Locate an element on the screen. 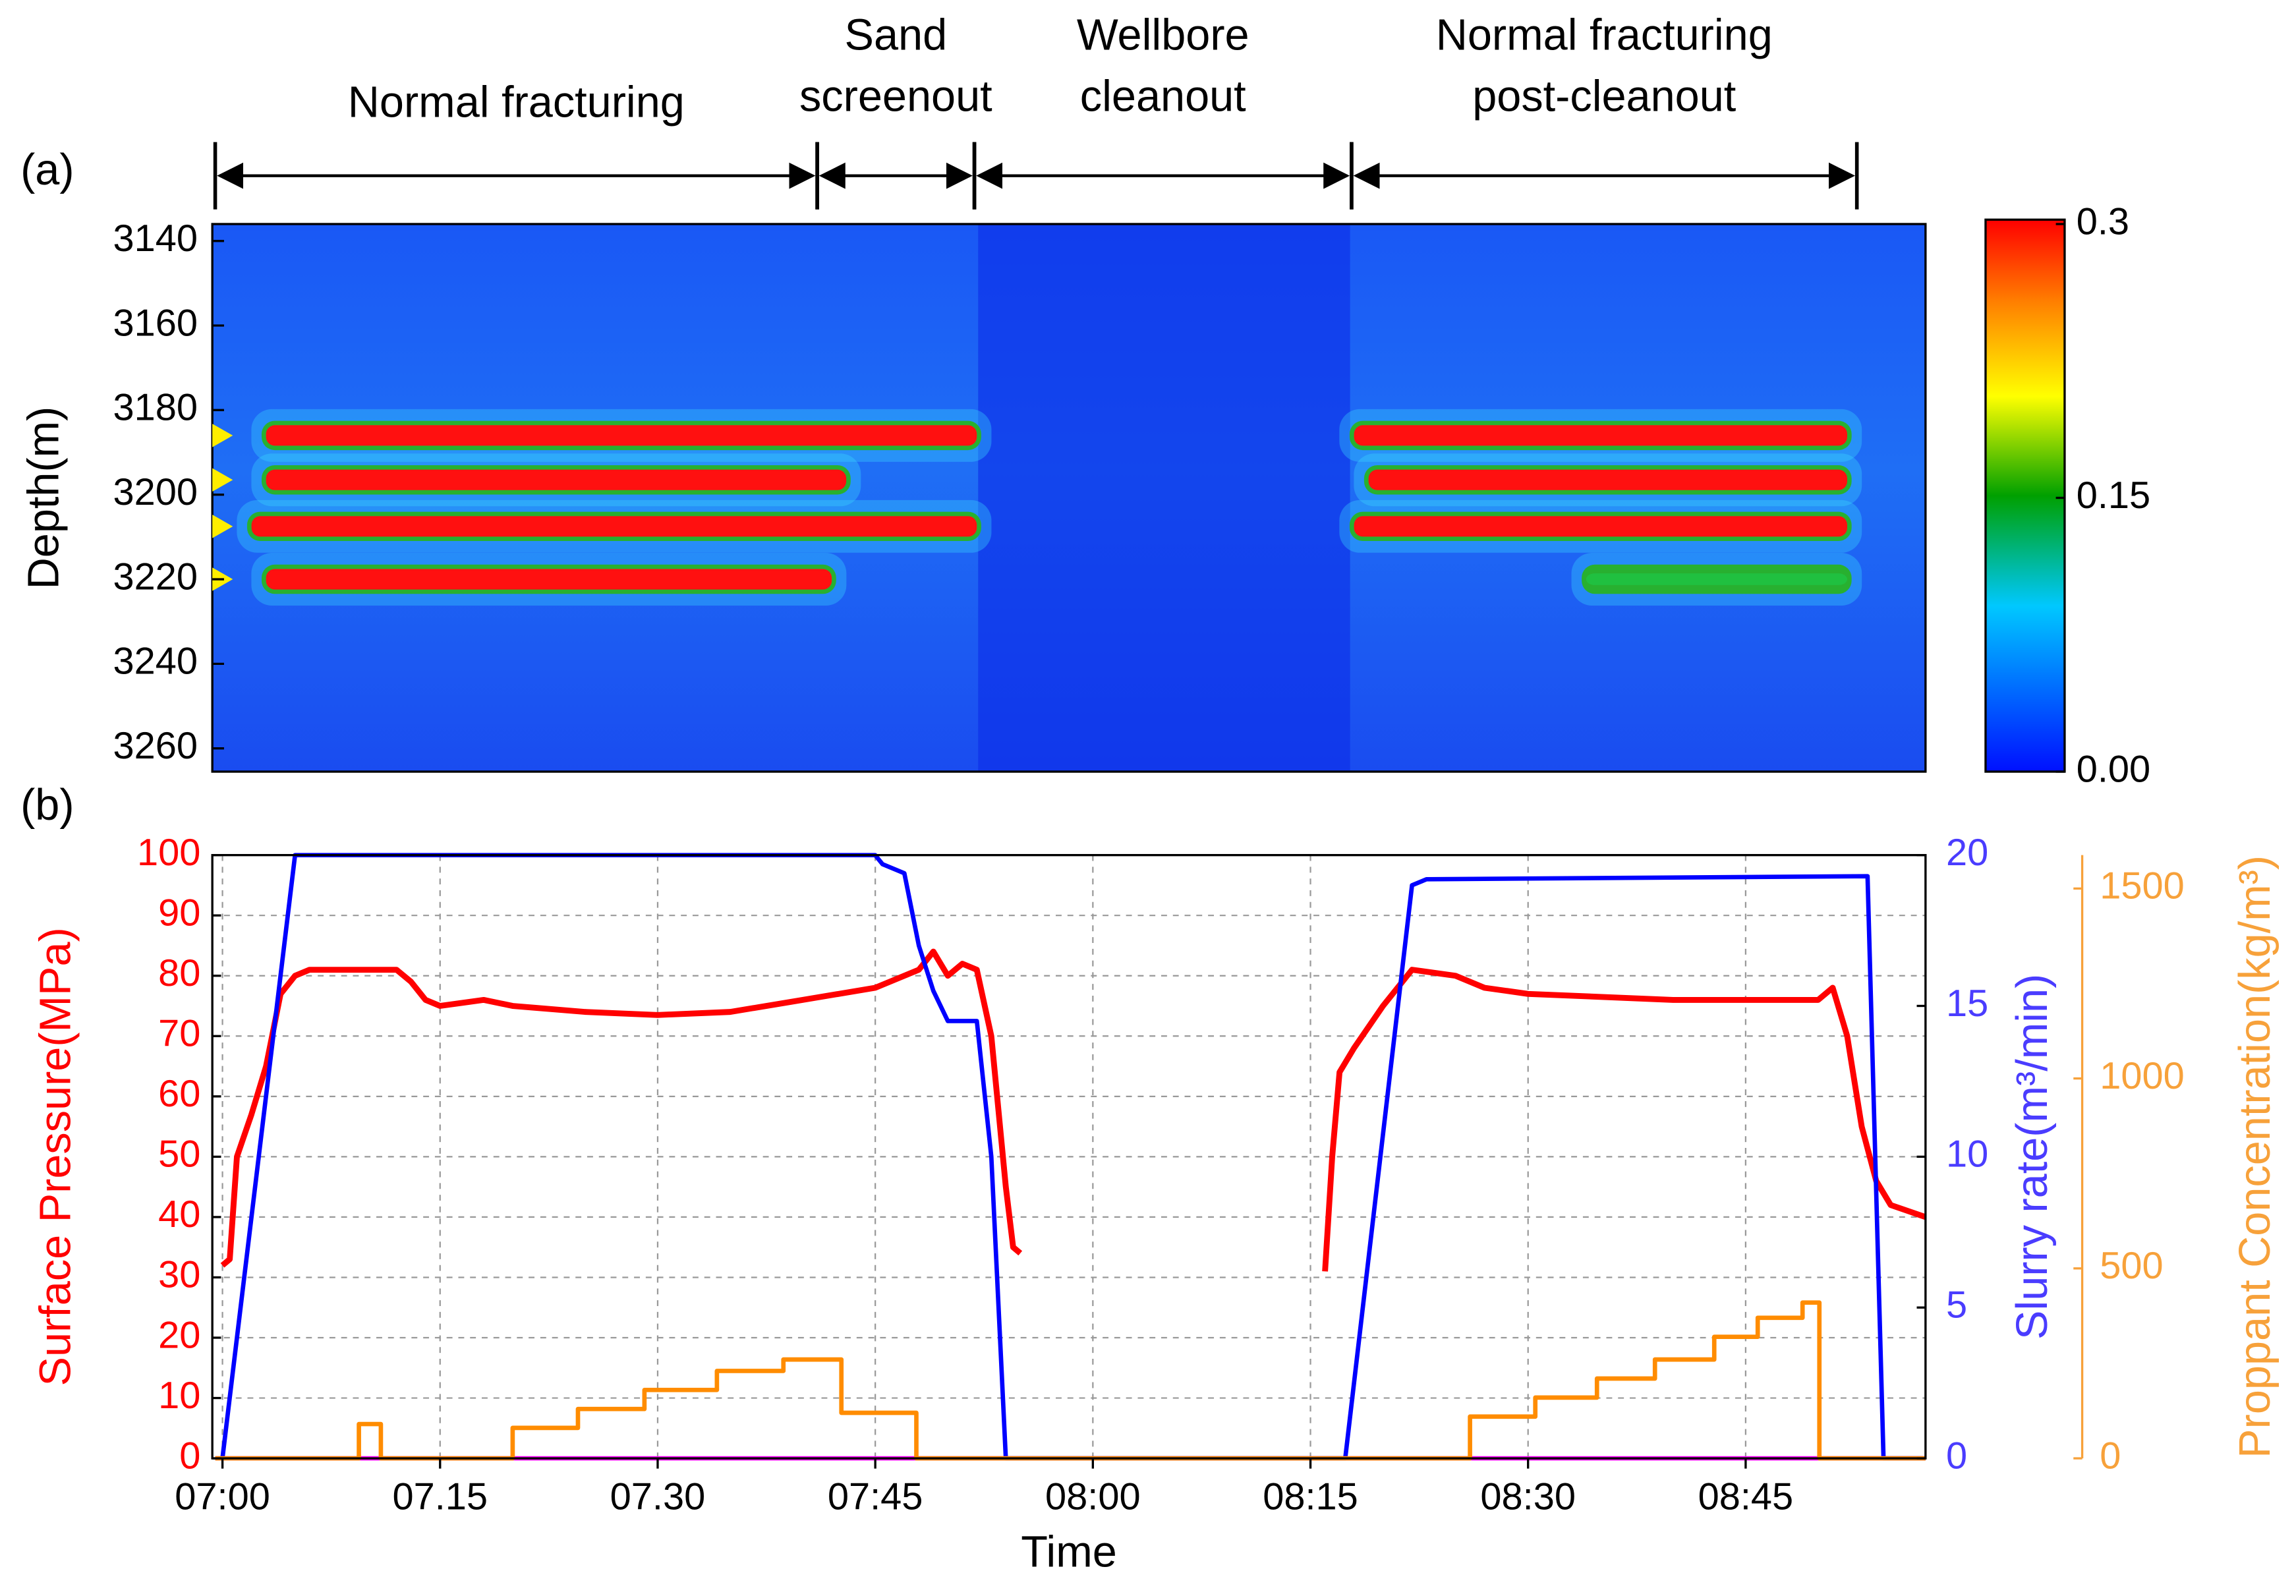 The width and height of the screenshot is (2296, 1596). y3-tick-label: 1000 is located at coordinates (2142, 1076).